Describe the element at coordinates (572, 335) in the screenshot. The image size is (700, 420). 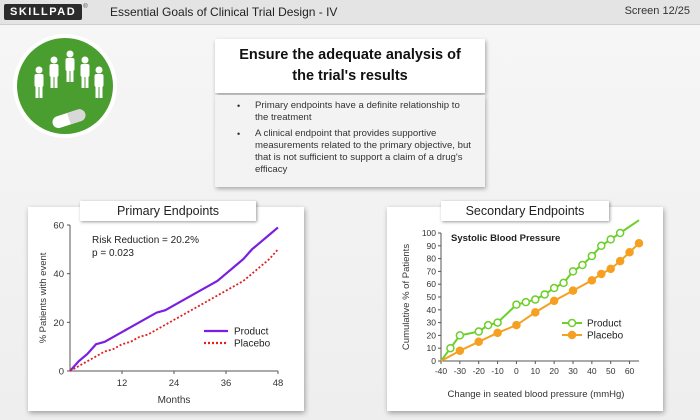
I see `legend-marker-placebo` at that location.